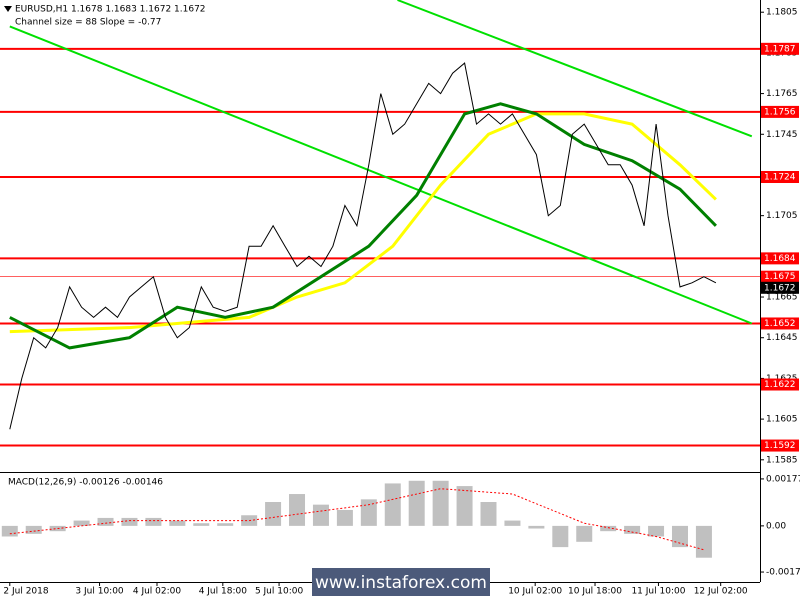  I want to click on level-label: 1.1684, so click(780, 259).